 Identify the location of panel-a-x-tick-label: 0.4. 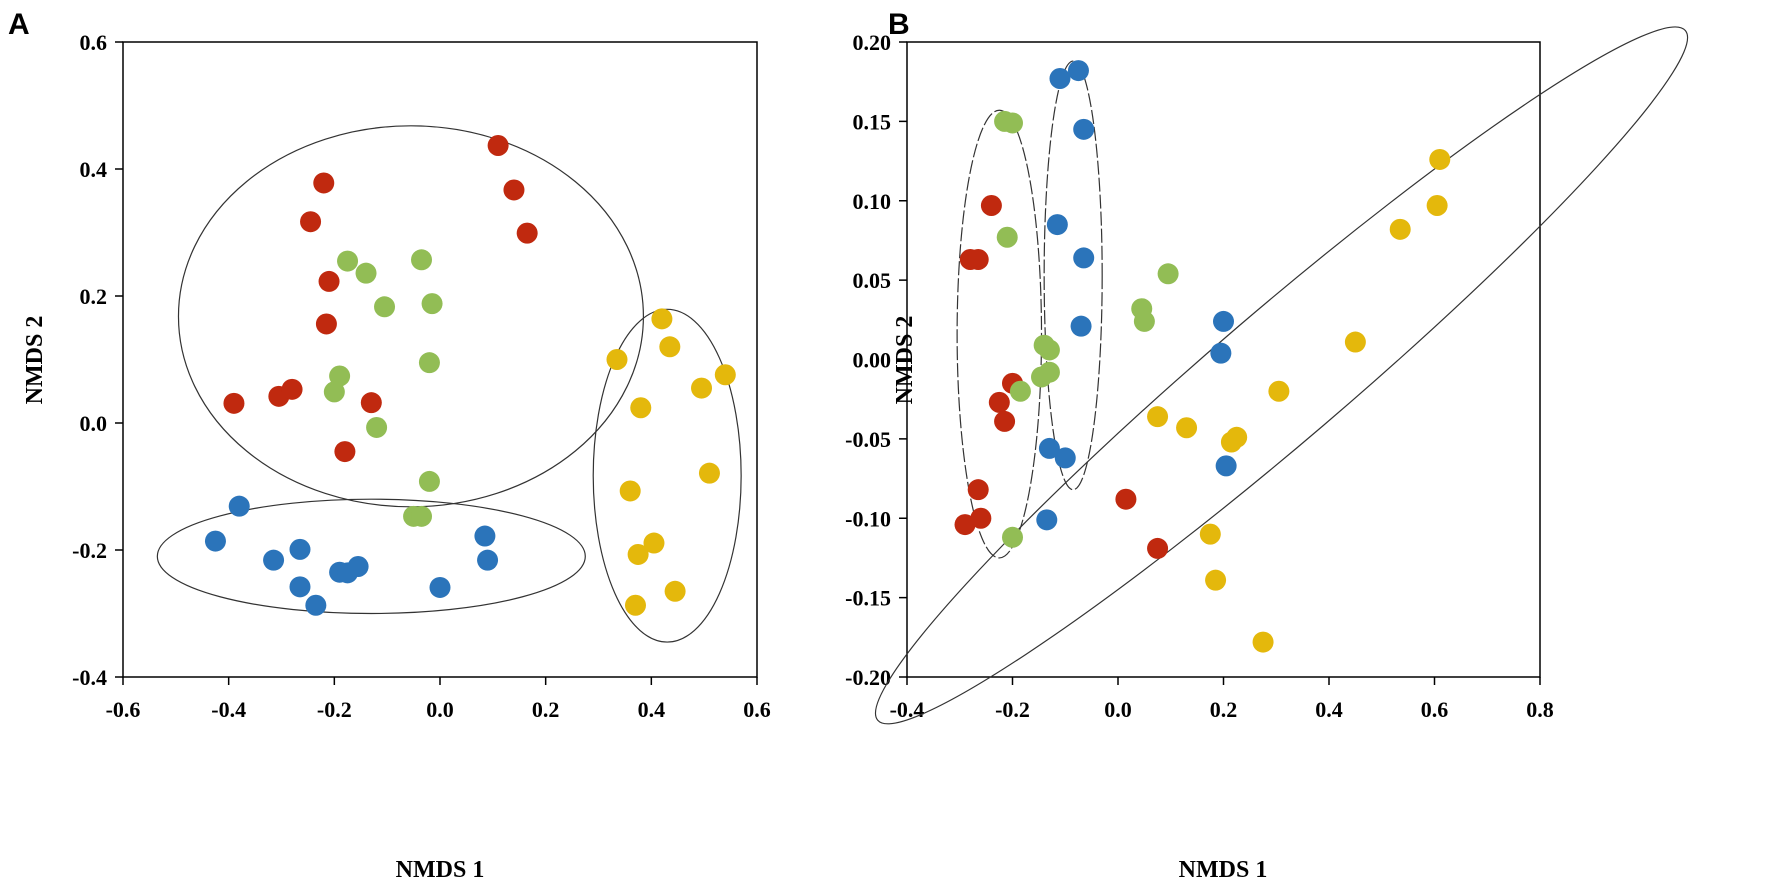
(652, 709).